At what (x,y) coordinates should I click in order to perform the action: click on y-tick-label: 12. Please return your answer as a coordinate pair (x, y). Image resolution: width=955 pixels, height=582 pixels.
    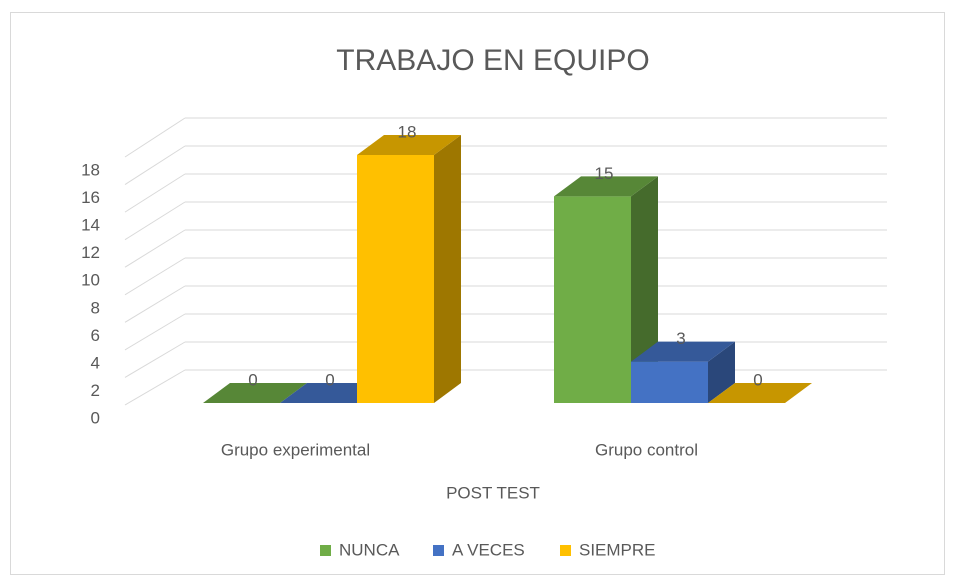
    Looking at the image, I should click on (90, 252).